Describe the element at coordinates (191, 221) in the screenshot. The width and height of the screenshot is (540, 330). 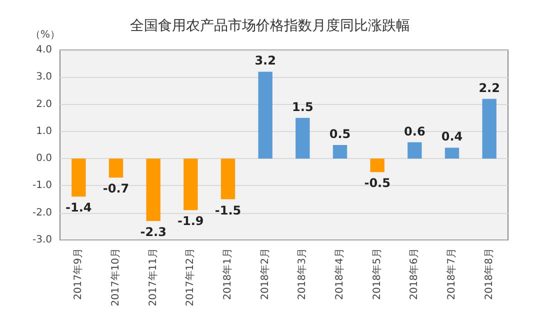
I see `data-label: -1.9` at that location.